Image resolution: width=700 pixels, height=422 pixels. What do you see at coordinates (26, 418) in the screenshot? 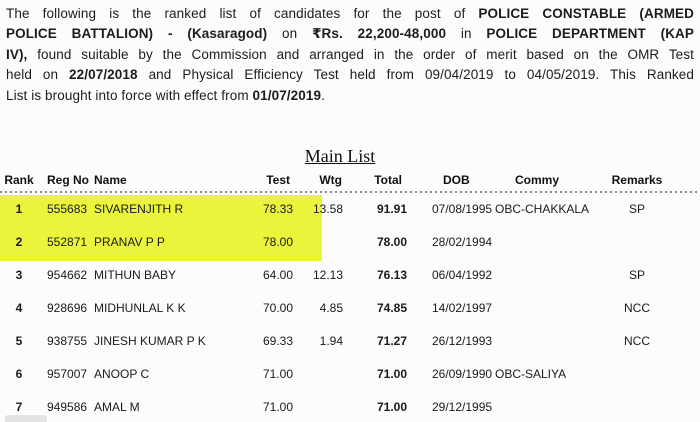
I see `bottom-partial-element` at bounding box center [26, 418].